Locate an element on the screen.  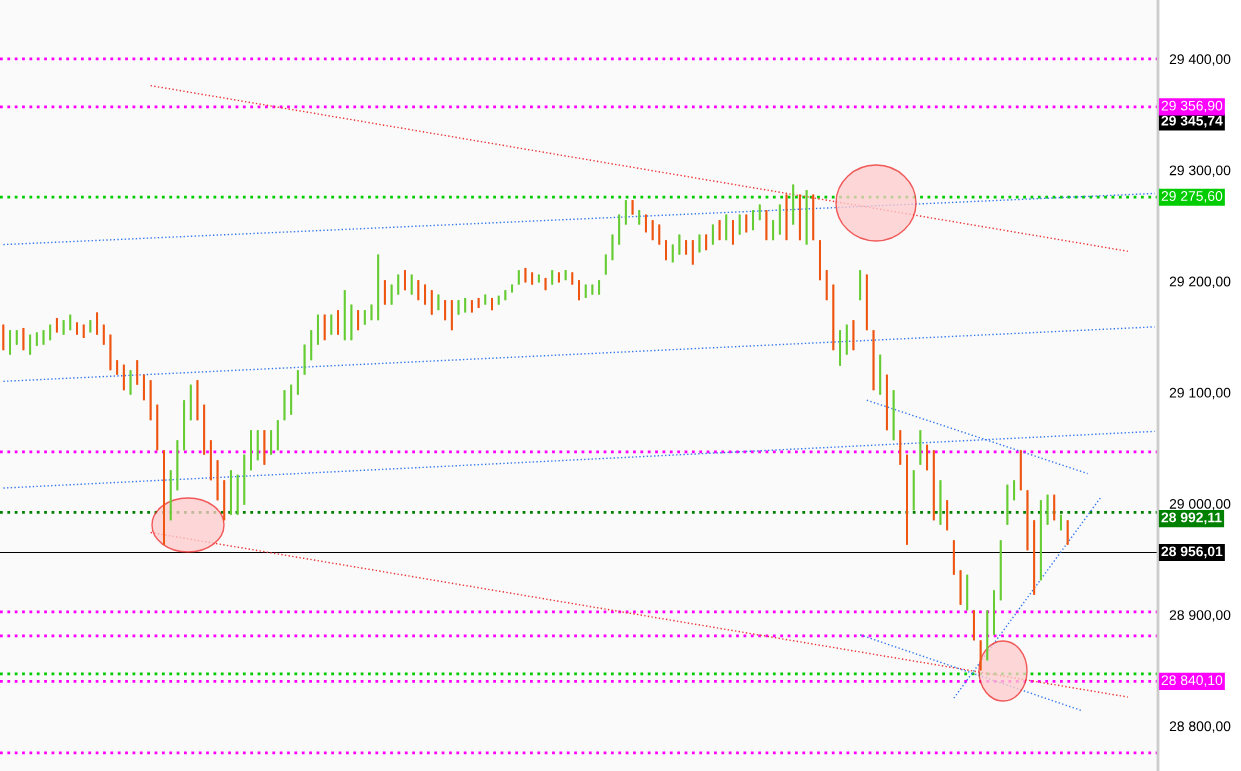
y-tick-label: 29 400,00 is located at coordinates (1200, 60).